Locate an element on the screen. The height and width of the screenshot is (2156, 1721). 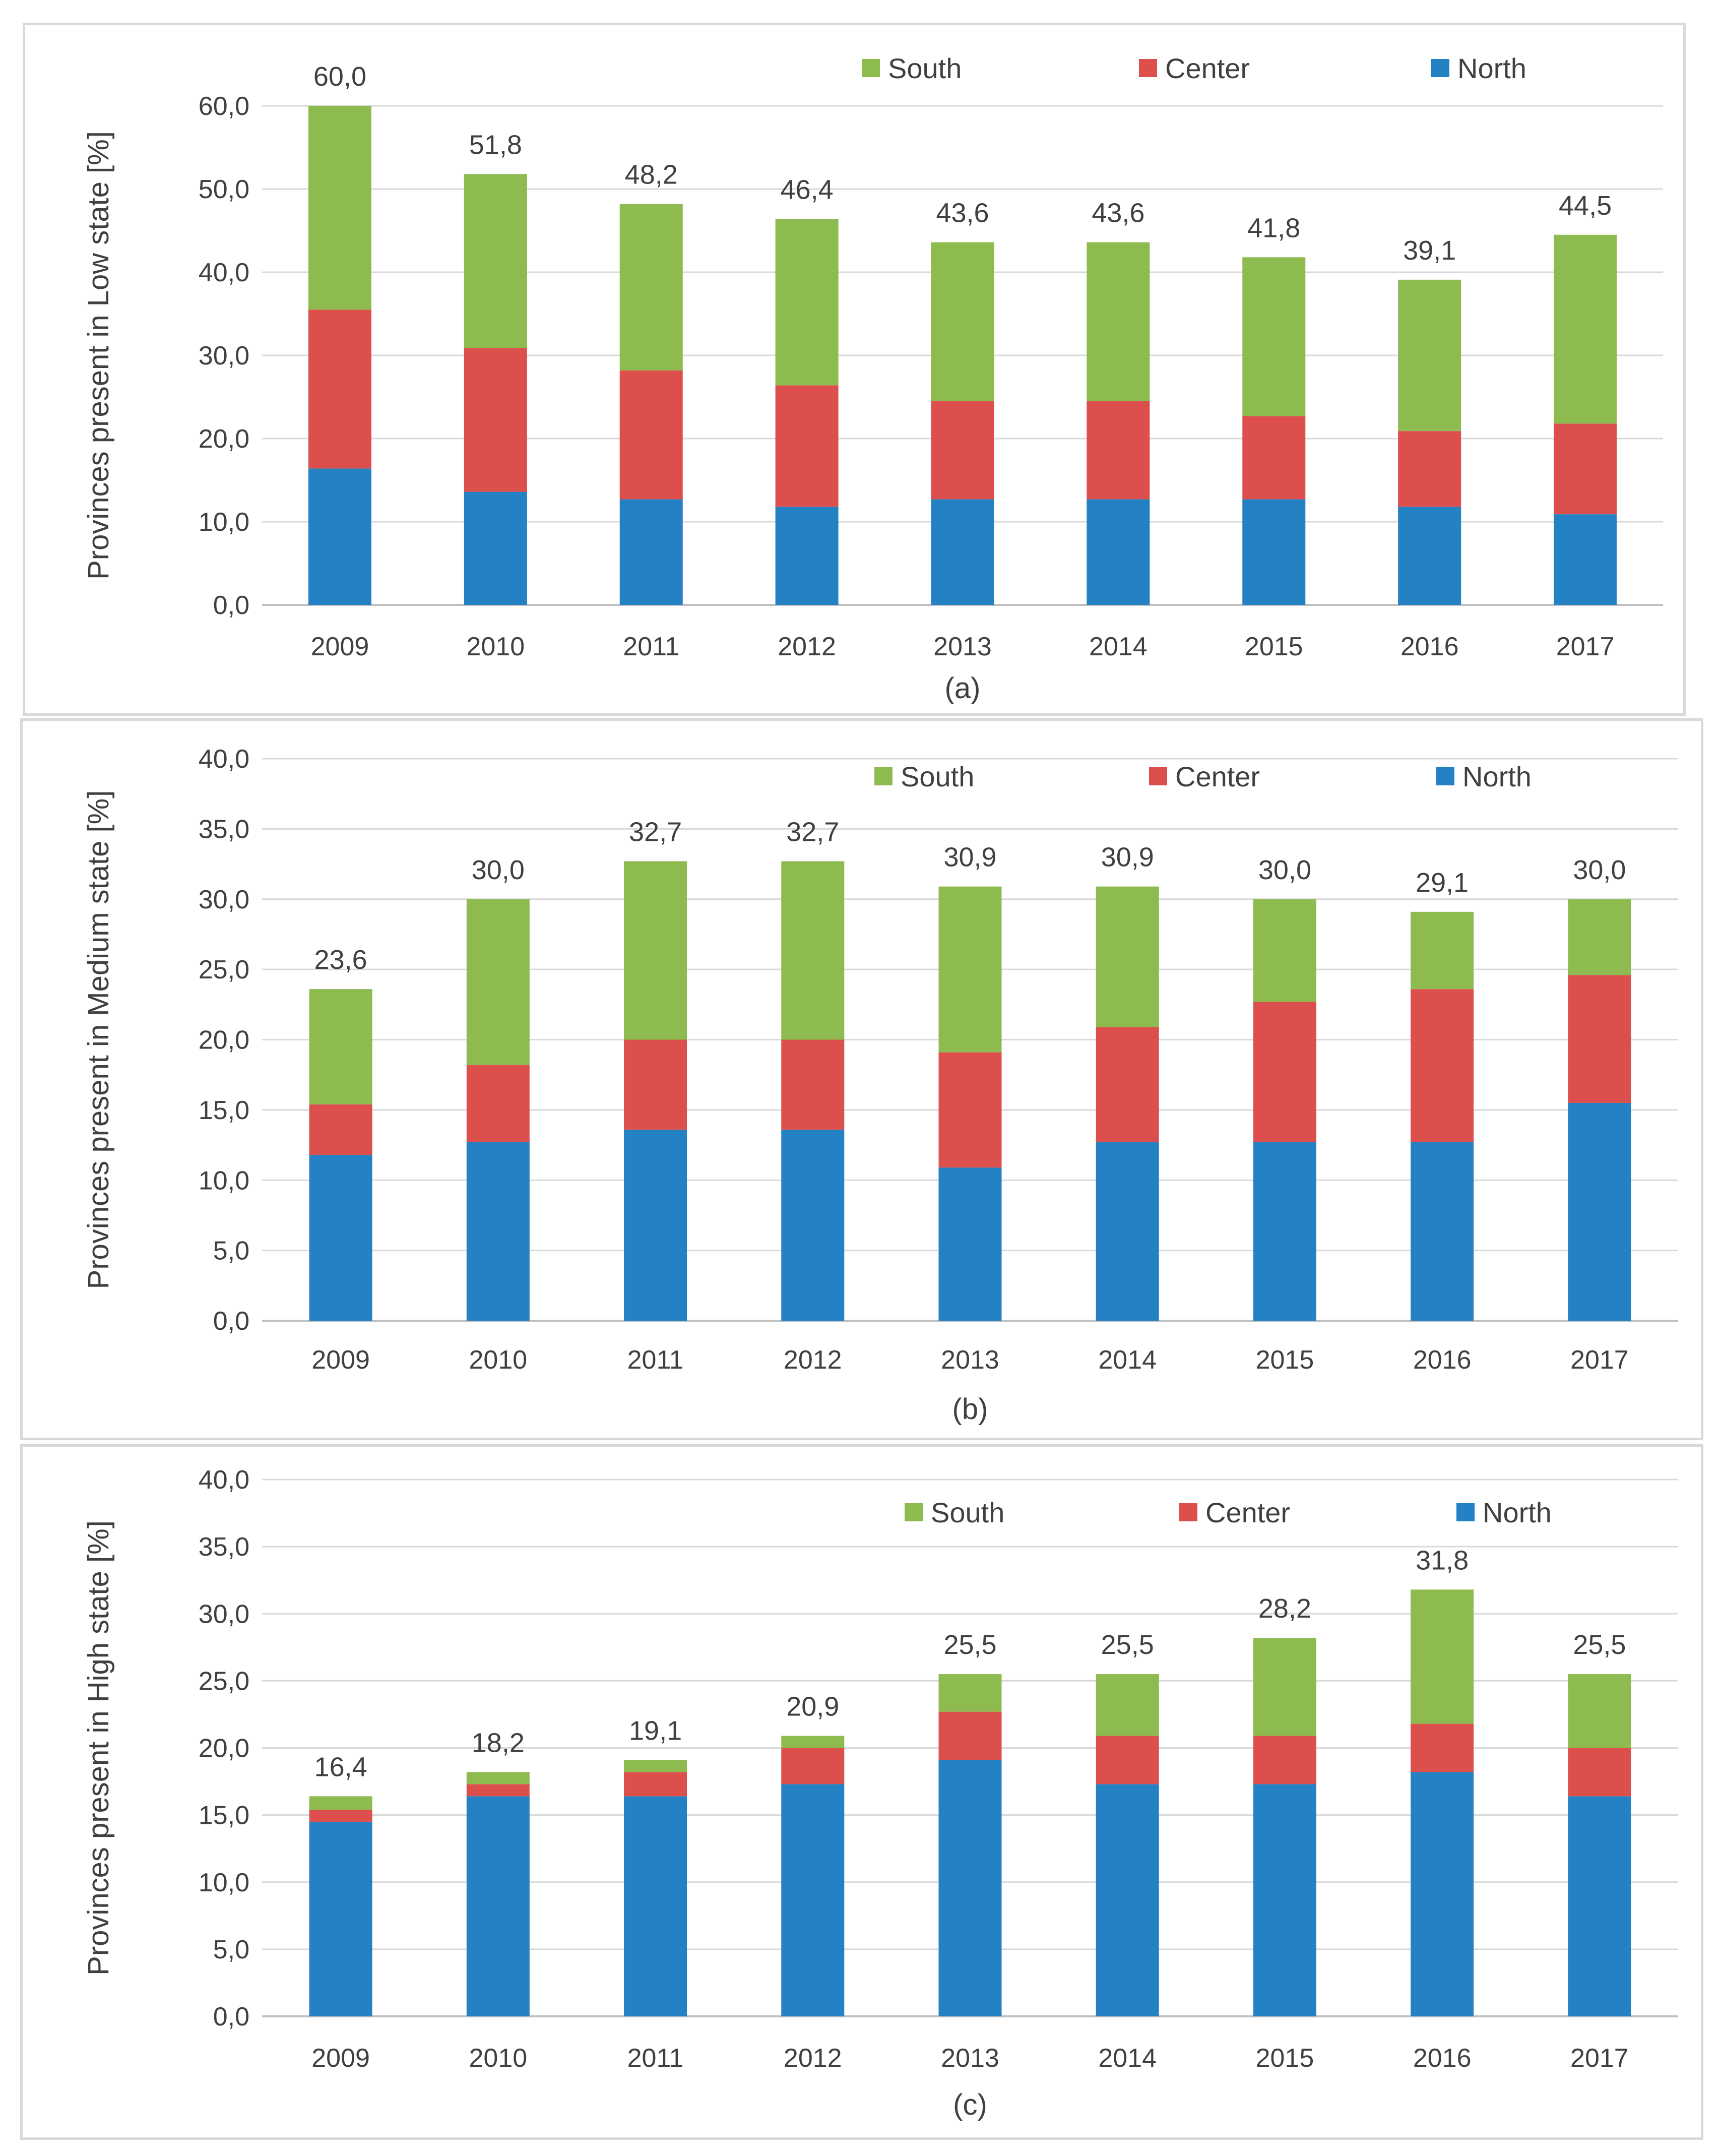
bar-total-label: 51,8 is located at coordinates (496, 145).